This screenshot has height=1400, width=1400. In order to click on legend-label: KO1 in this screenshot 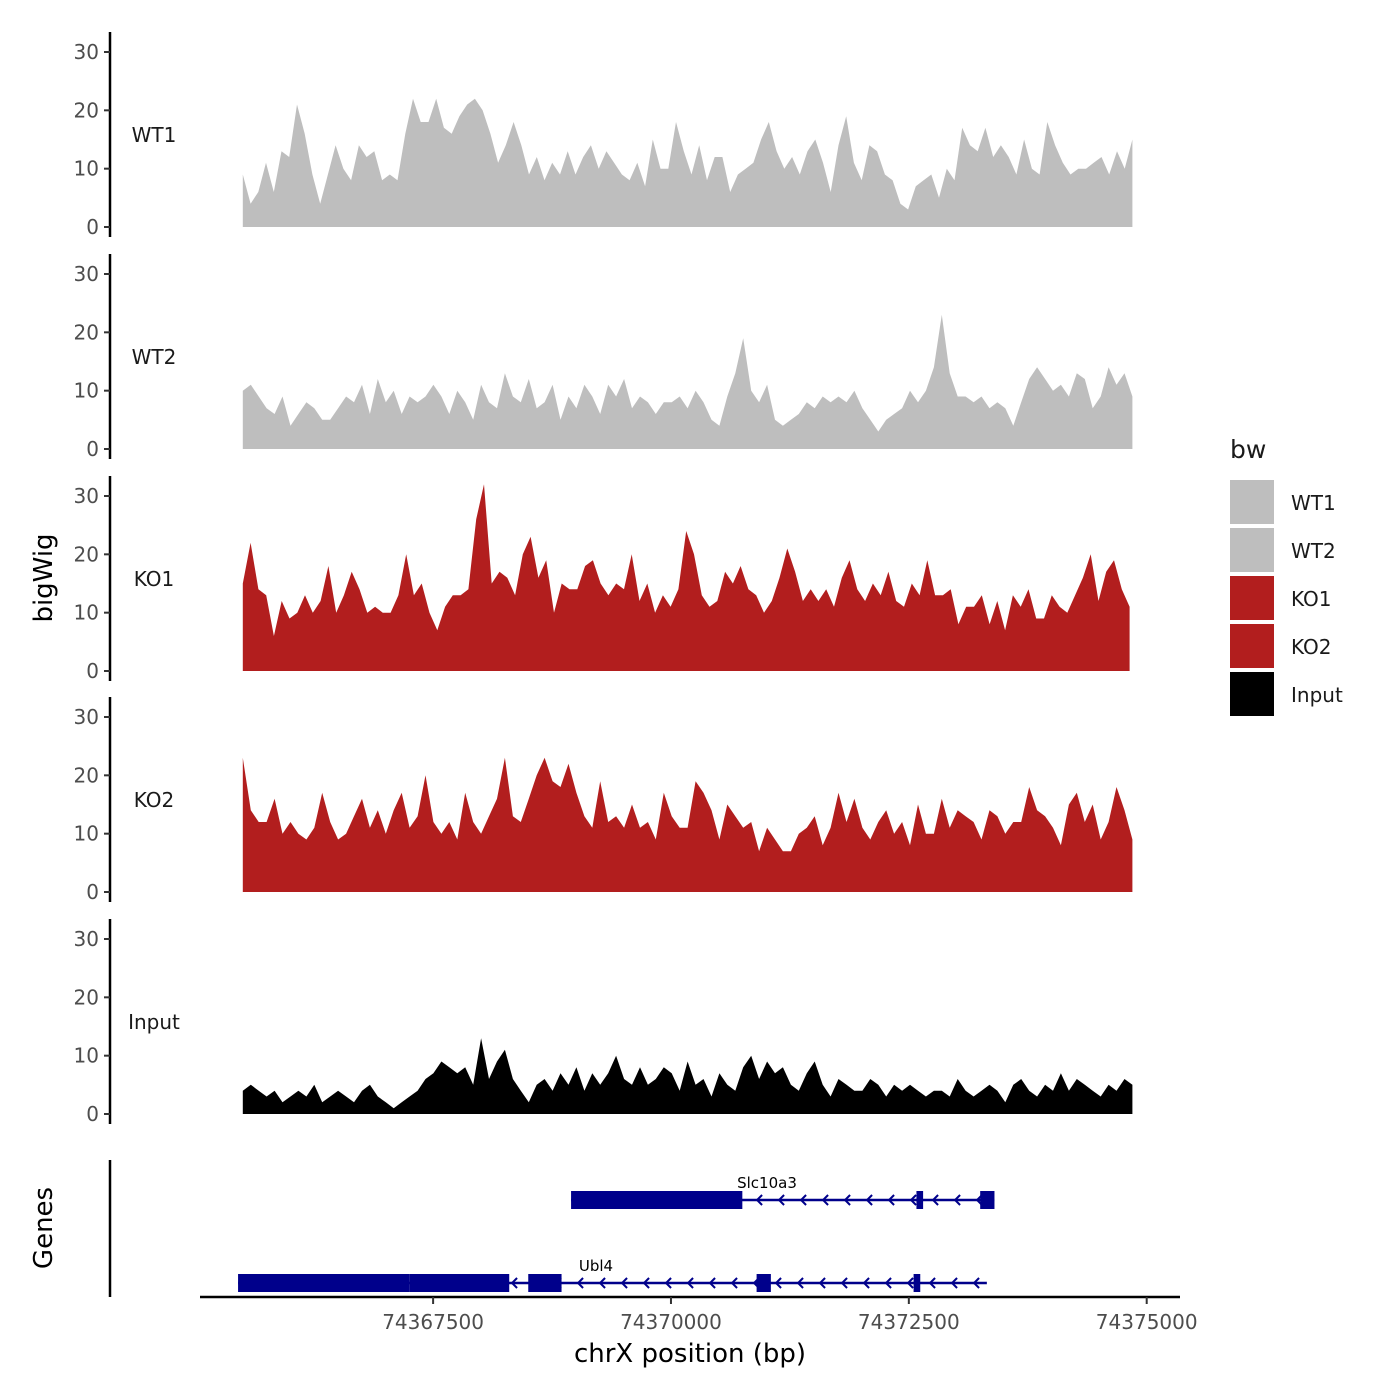, I will do `click(1311, 599)`.